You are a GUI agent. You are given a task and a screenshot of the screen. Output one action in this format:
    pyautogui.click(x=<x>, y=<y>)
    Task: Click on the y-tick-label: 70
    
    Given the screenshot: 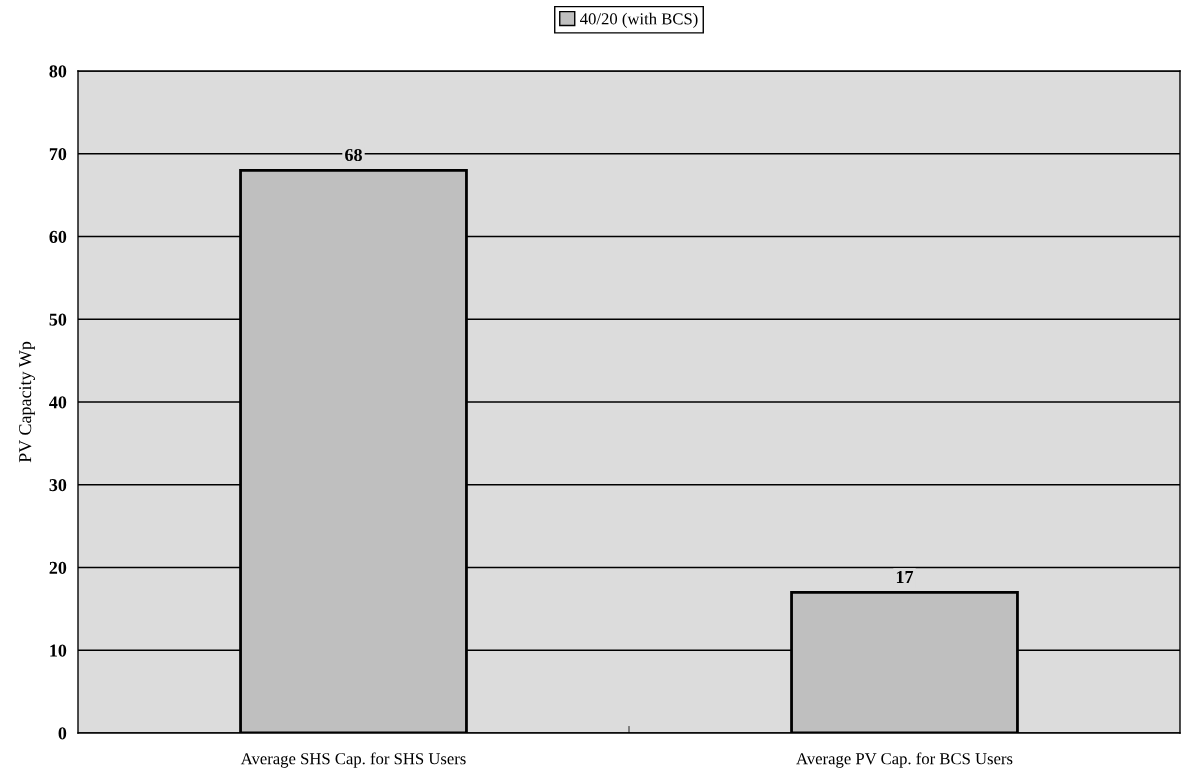 What is the action you would take?
    pyautogui.click(x=58, y=154)
    